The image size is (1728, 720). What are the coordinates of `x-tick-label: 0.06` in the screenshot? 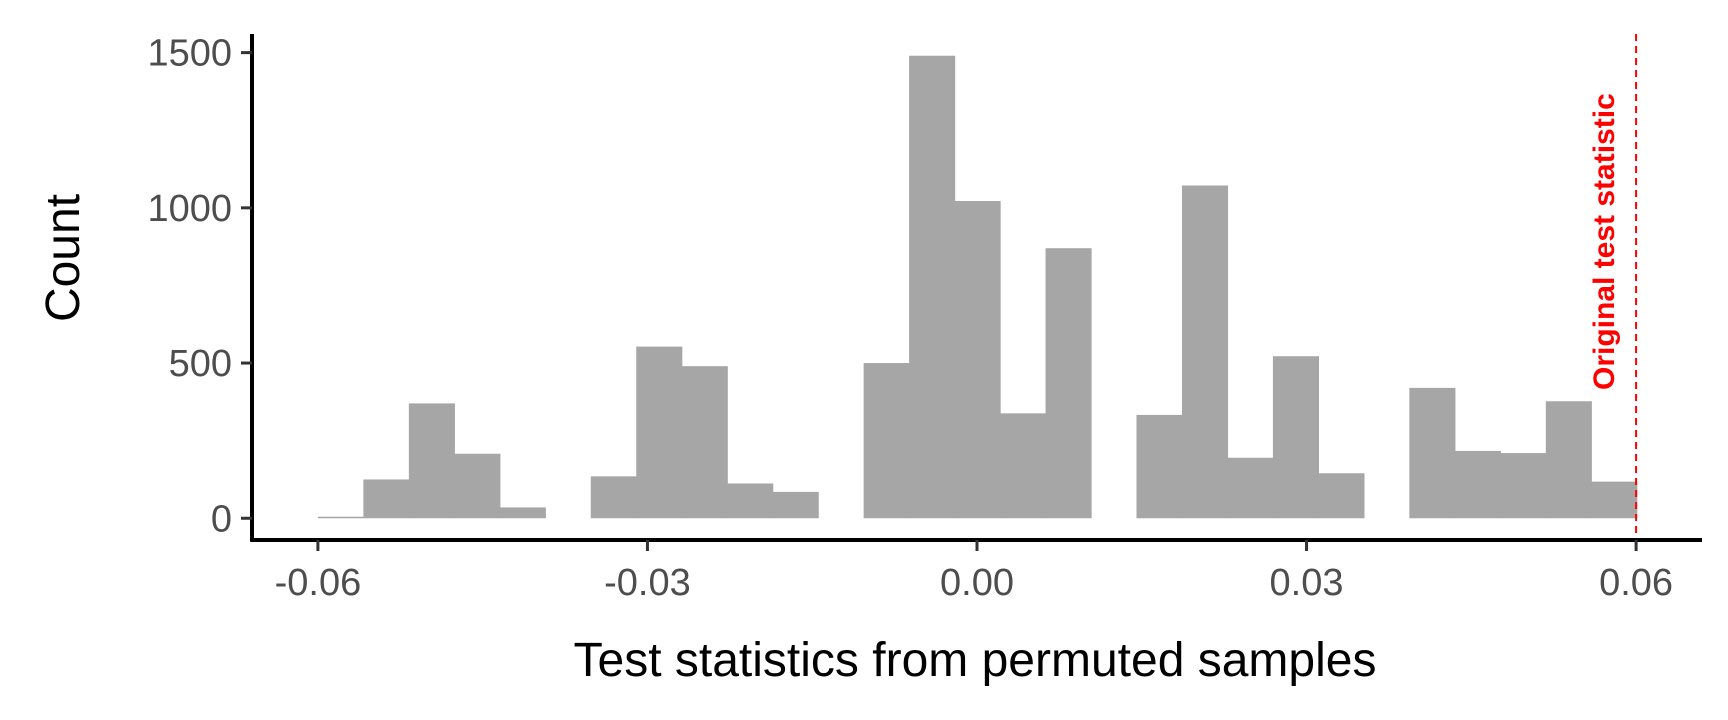 It's located at (1636, 583).